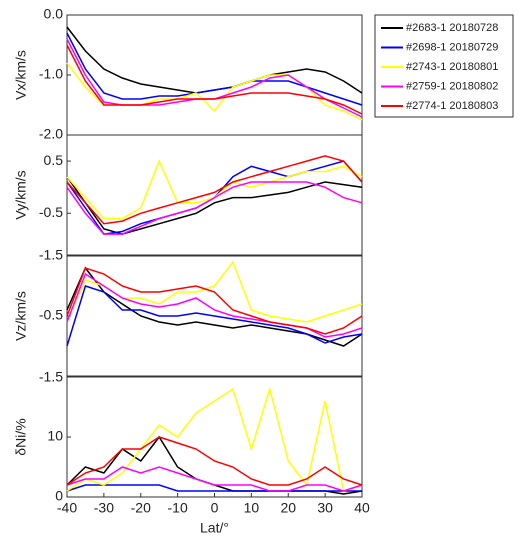 This screenshot has width=525, height=555. What do you see at coordinates (178, 508) in the screenshot?
I see `x-tick-label: -10` at bounding box center [178, 508].